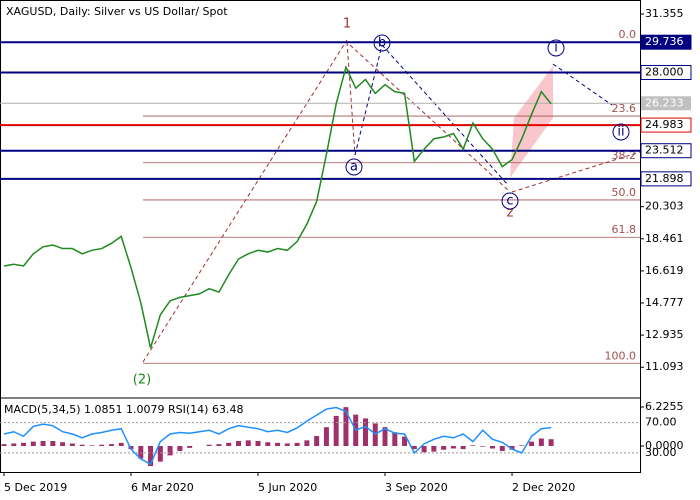 This screenshot has height=500, width=700. I want to click on wave-label: b, so click(382, 43).